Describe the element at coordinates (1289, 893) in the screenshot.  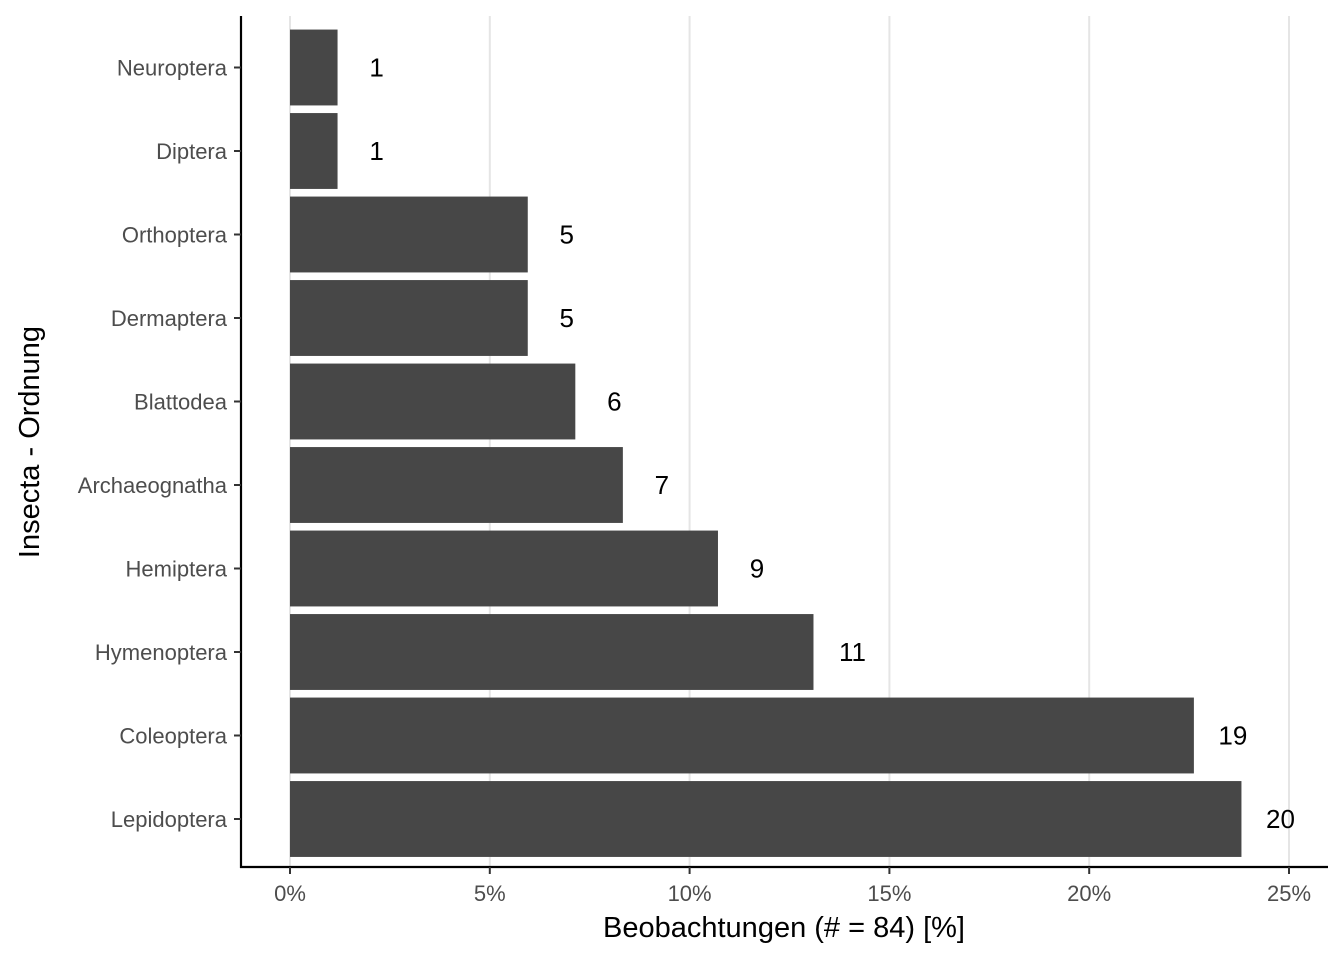
I see `x-tick-label: 25%` at that location.